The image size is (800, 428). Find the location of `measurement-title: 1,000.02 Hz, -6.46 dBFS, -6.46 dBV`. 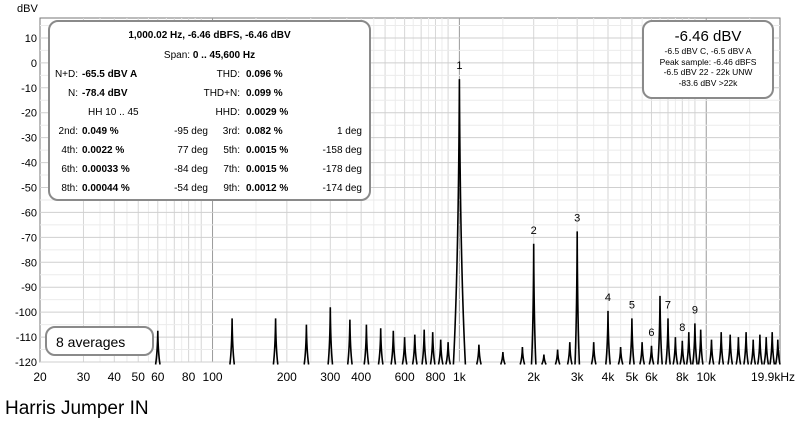

measurement-title: 1,000.02 Hz, -6.46 dBFS, -6.46 dBV is located at coordinates (209, 35).